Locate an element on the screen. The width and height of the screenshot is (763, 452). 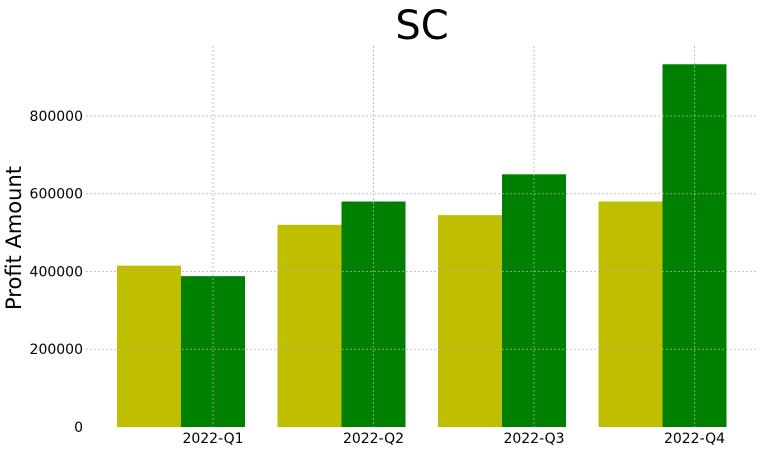
x-tick-label: 2022-Q1 is located at coordinates (212, 439).